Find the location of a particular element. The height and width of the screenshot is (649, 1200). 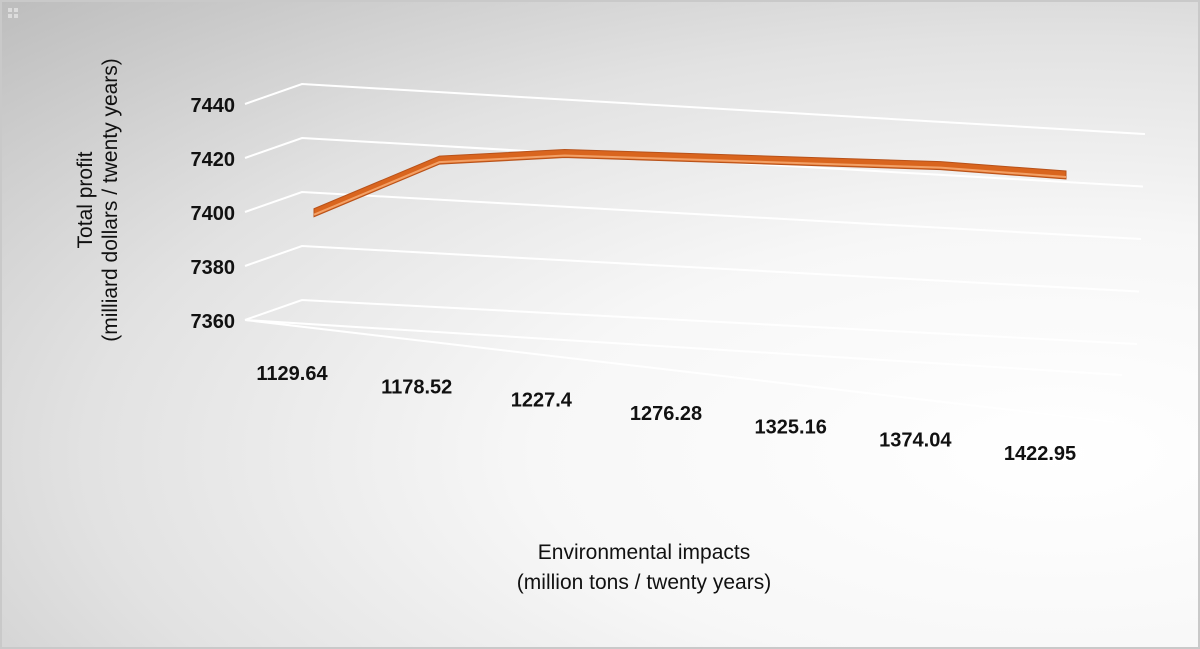

x-tick-1178.52: 1178.52 is located at coordinates (416, 387).